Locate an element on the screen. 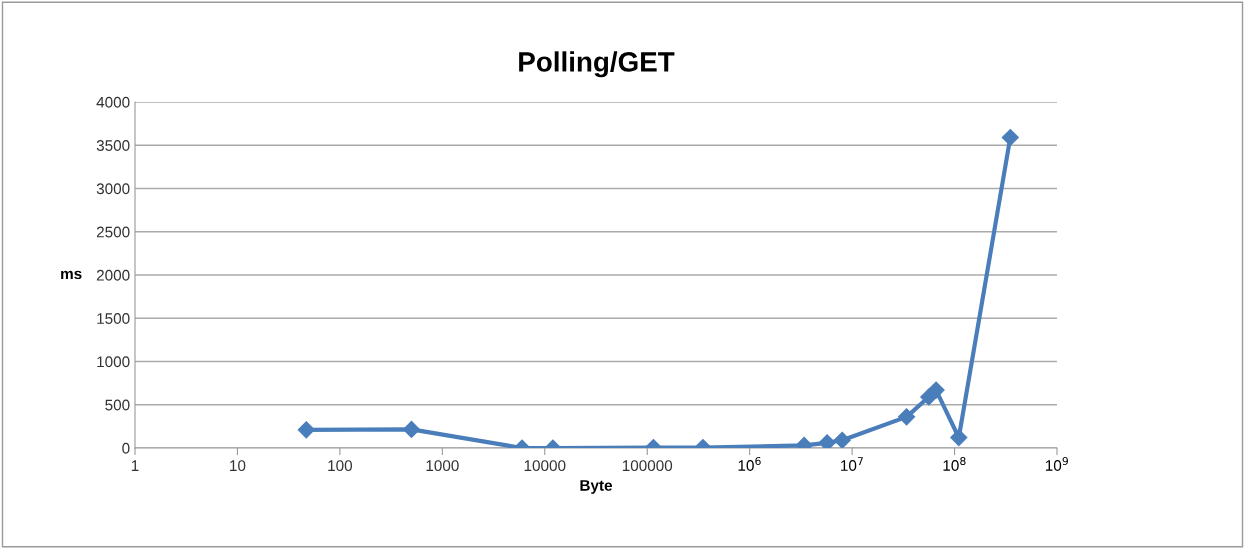 Image resolution: width=1245 pixels, height=549 pixels. x-tick-label: 100 is located at coordinates (340, 466).